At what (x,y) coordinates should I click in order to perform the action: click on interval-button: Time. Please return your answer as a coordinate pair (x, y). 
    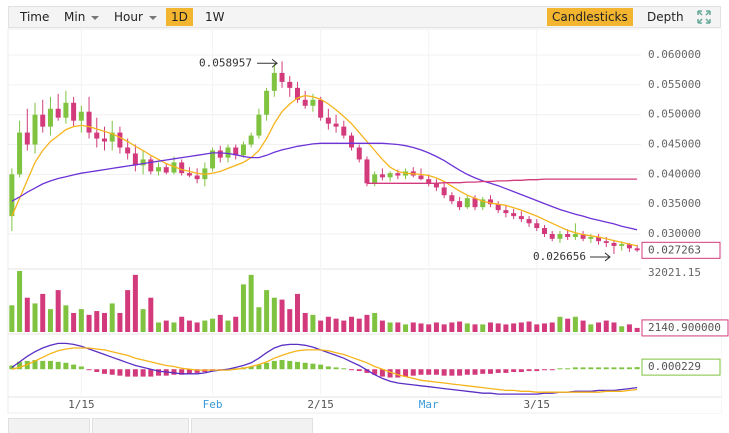
    Looking at the image, I should click on (35, 17).